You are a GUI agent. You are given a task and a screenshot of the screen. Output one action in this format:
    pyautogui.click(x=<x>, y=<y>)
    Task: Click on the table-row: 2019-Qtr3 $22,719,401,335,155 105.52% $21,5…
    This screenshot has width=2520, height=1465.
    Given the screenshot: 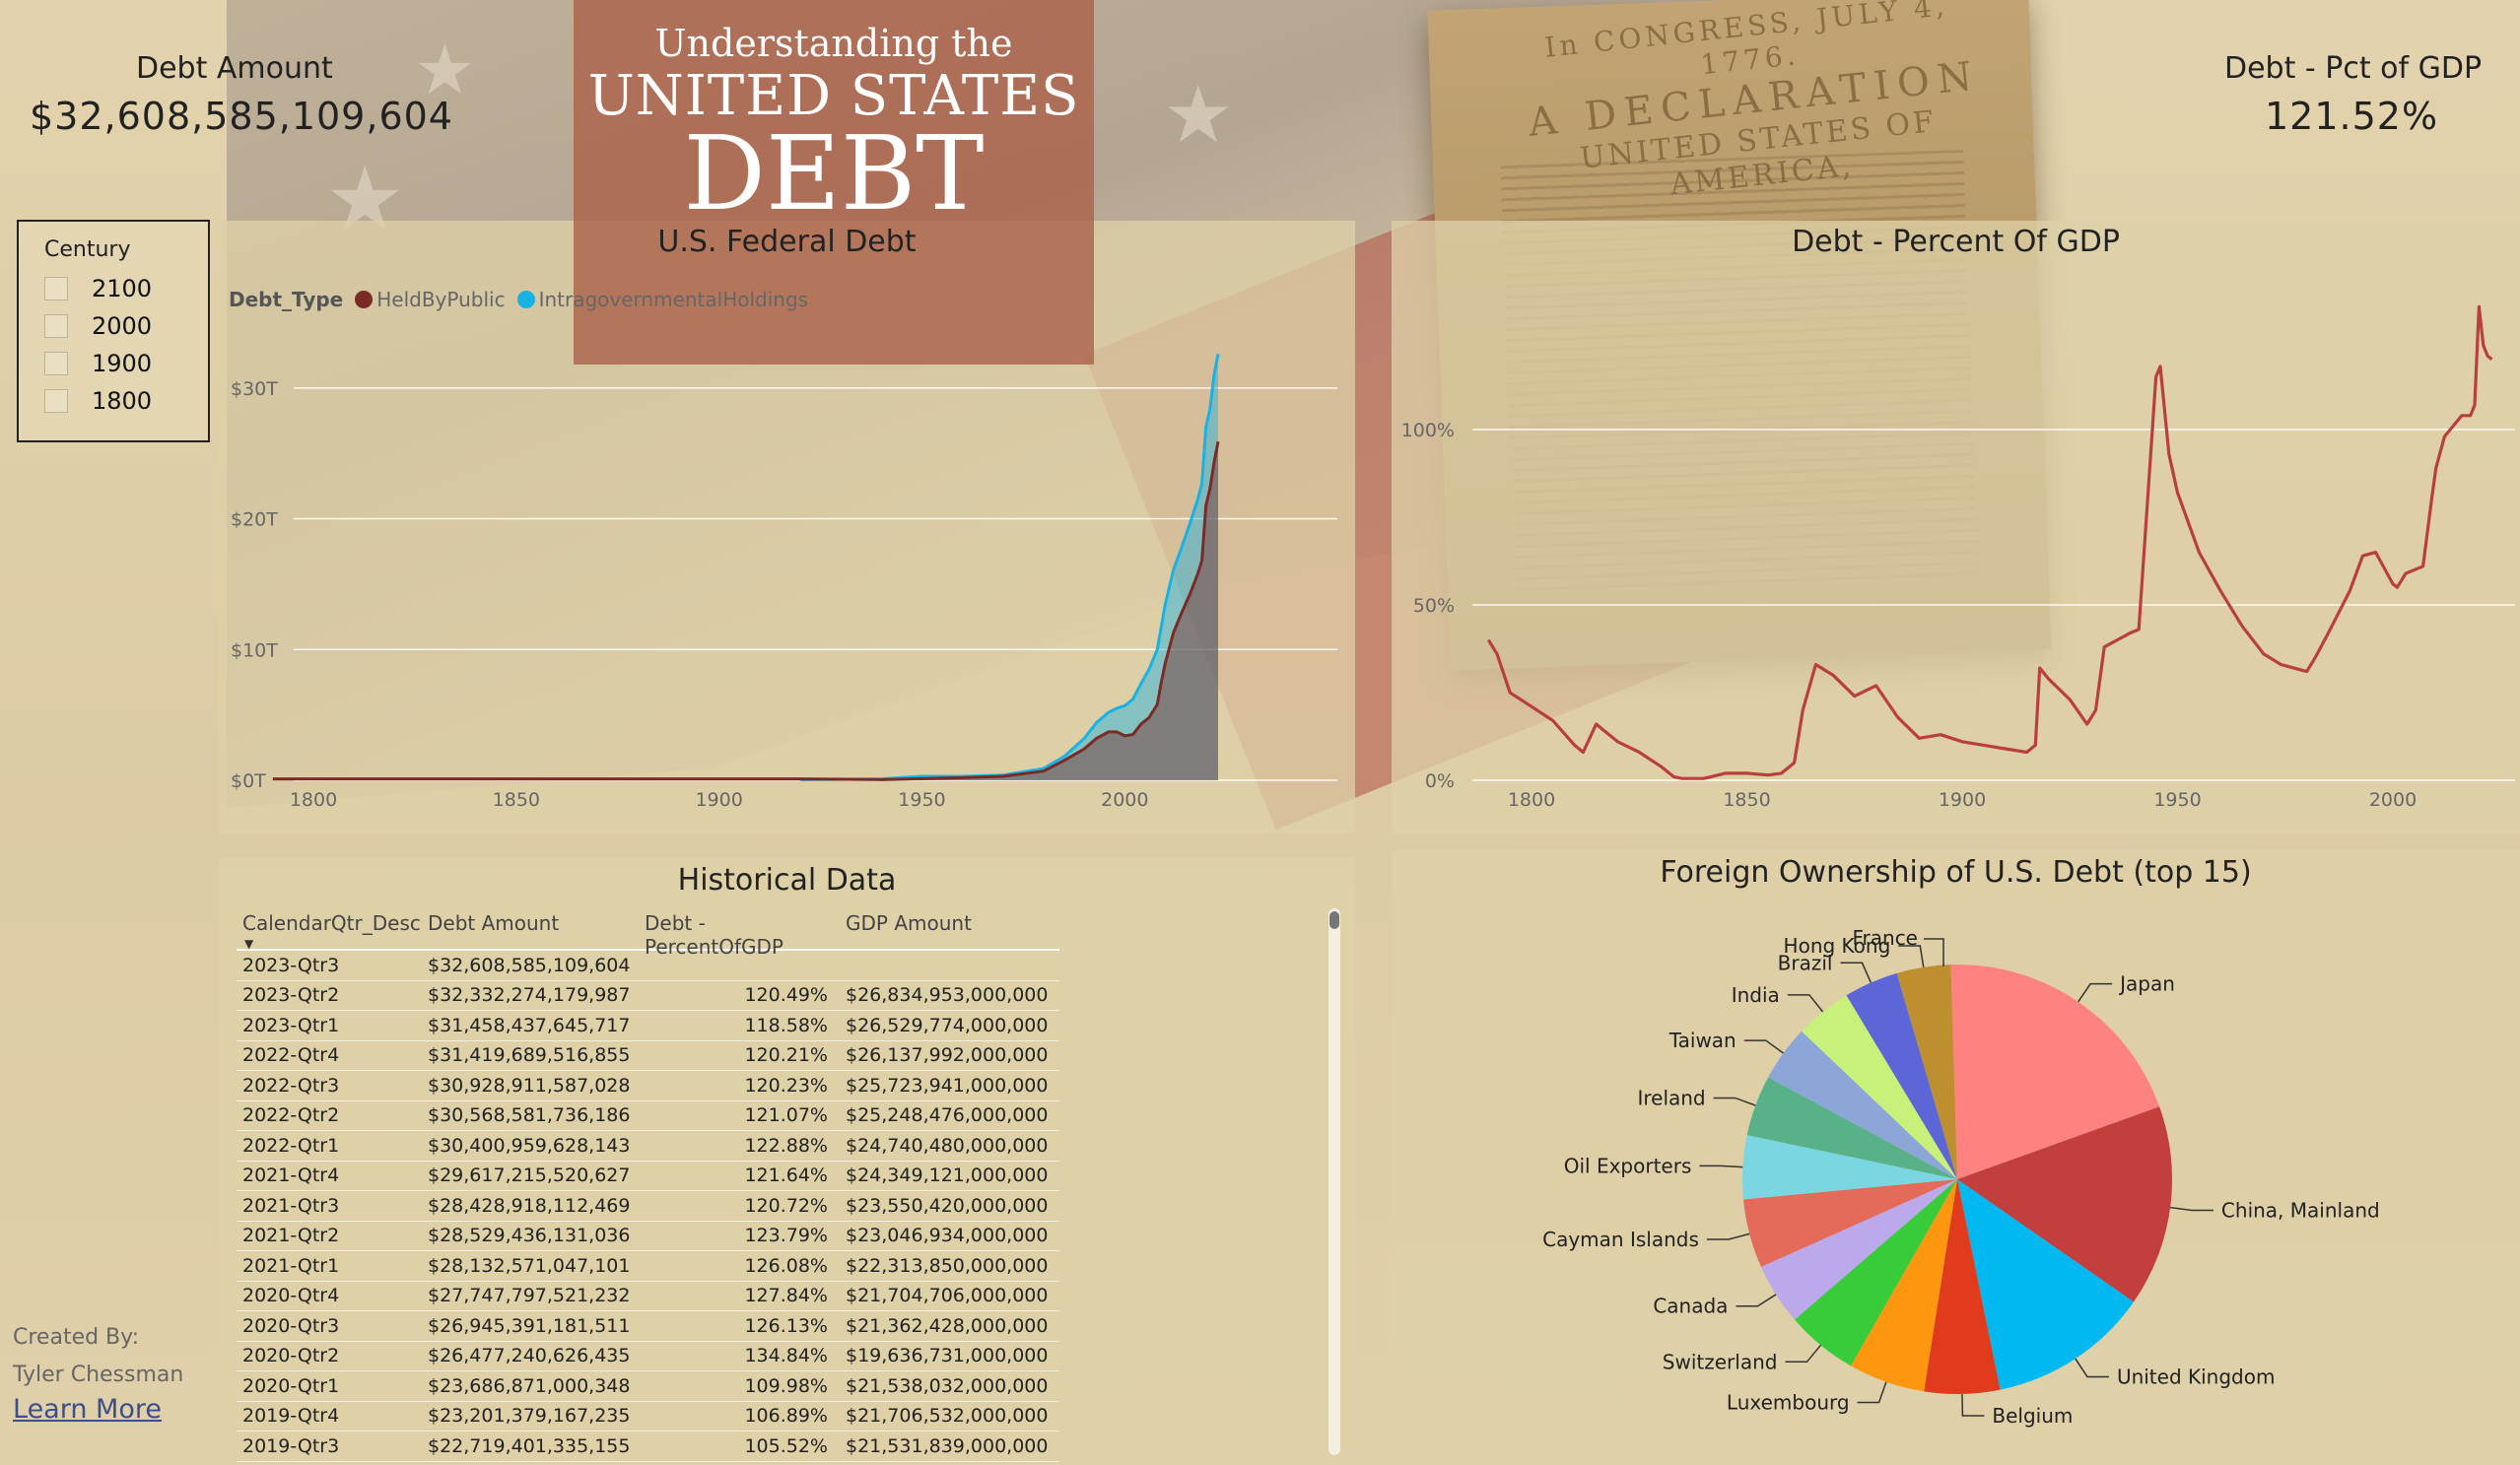 What is the action you would take?
    pyautogui.click(x=648, y=1447)
    